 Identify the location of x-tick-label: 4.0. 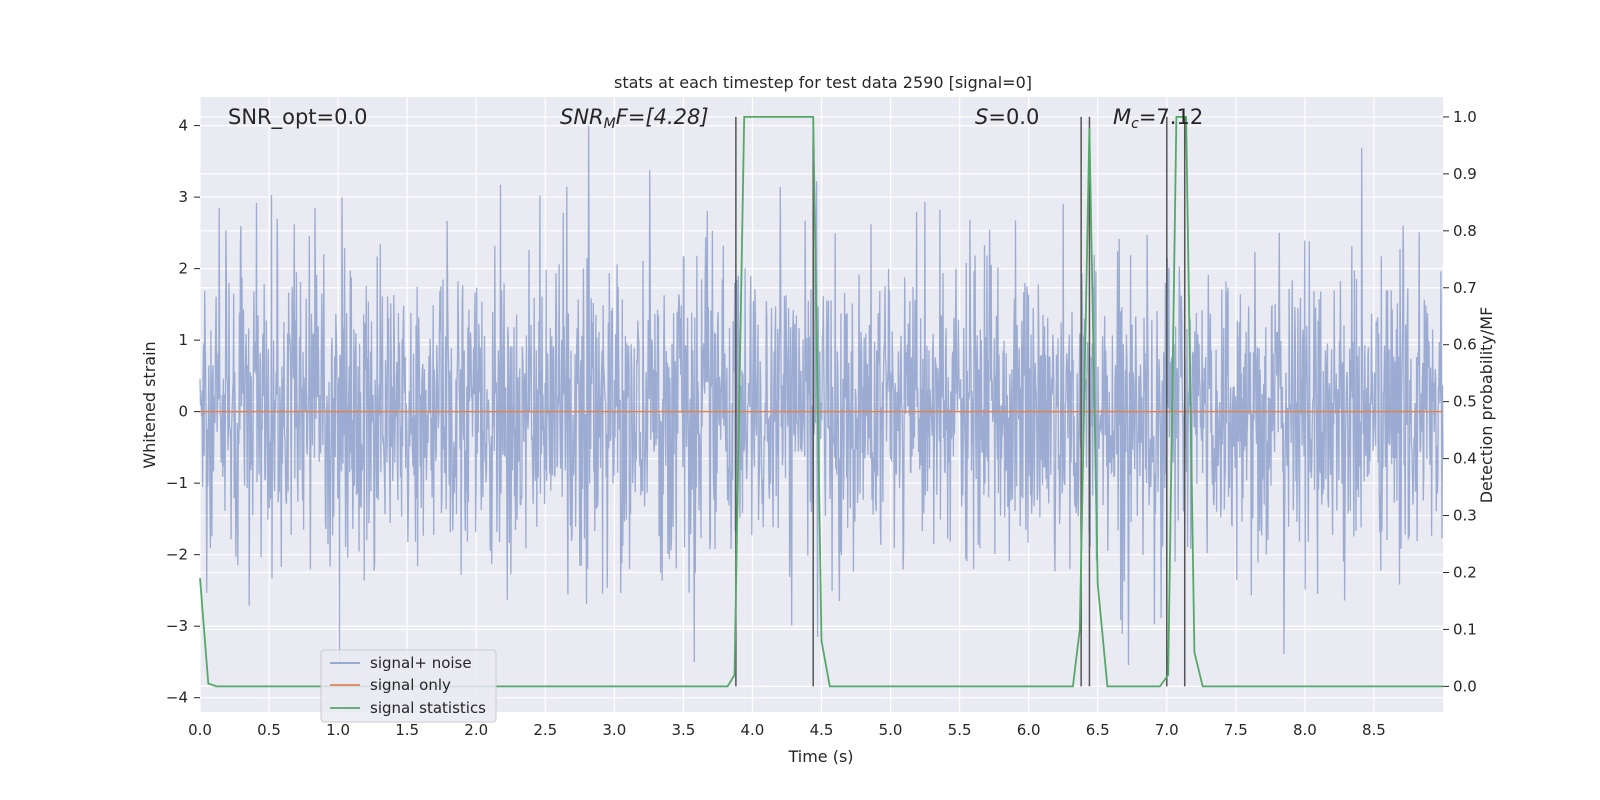
(753, 730).